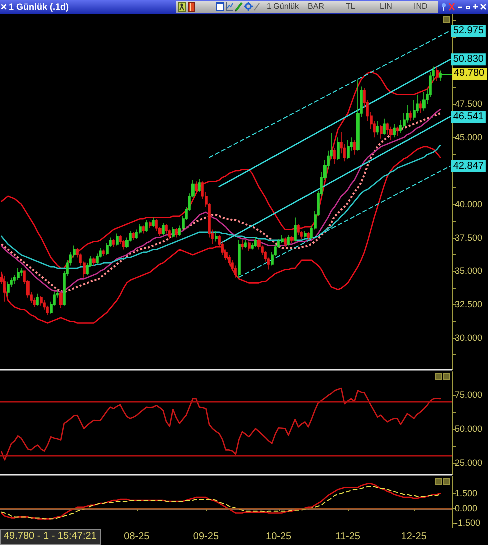 Image resolution: width=488 pixels, height=545 pixels. I want to click on text: 49.780 - 1 - 15:47:21, so click(50, 537).